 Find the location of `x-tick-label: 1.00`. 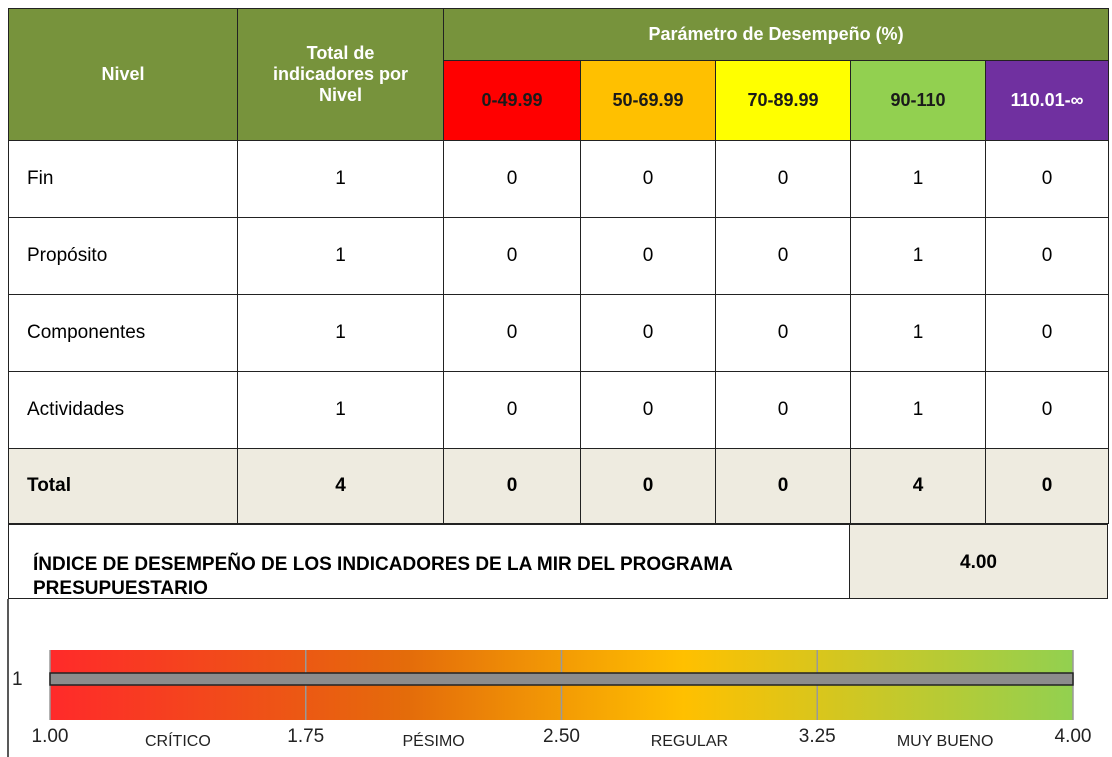

x-tick-label: 1.00 is located at coordinates (50, 736).